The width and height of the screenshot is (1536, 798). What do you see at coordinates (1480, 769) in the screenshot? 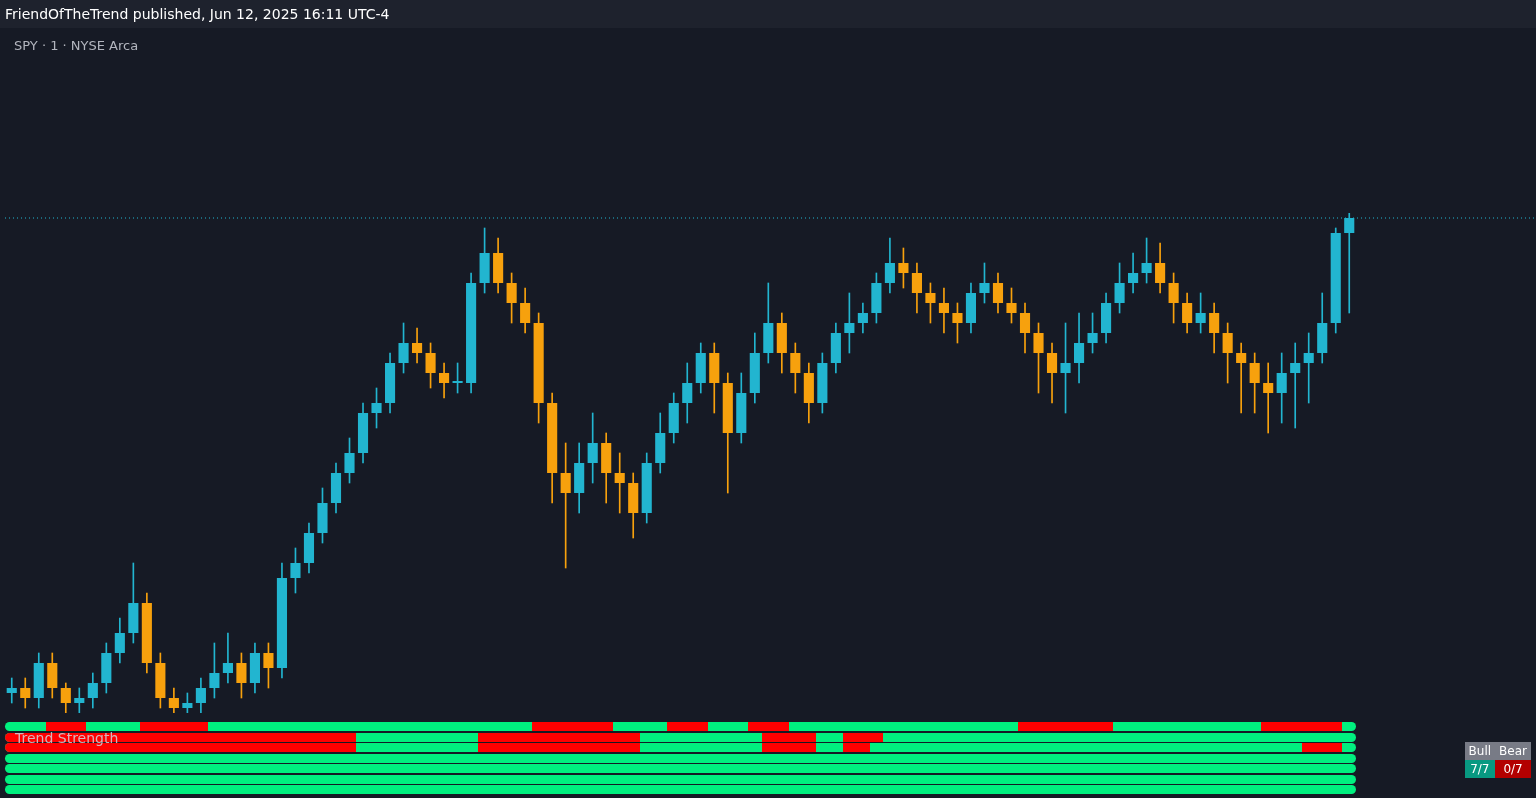
I see `text: 7/7` at bounding box center [1480, 769].